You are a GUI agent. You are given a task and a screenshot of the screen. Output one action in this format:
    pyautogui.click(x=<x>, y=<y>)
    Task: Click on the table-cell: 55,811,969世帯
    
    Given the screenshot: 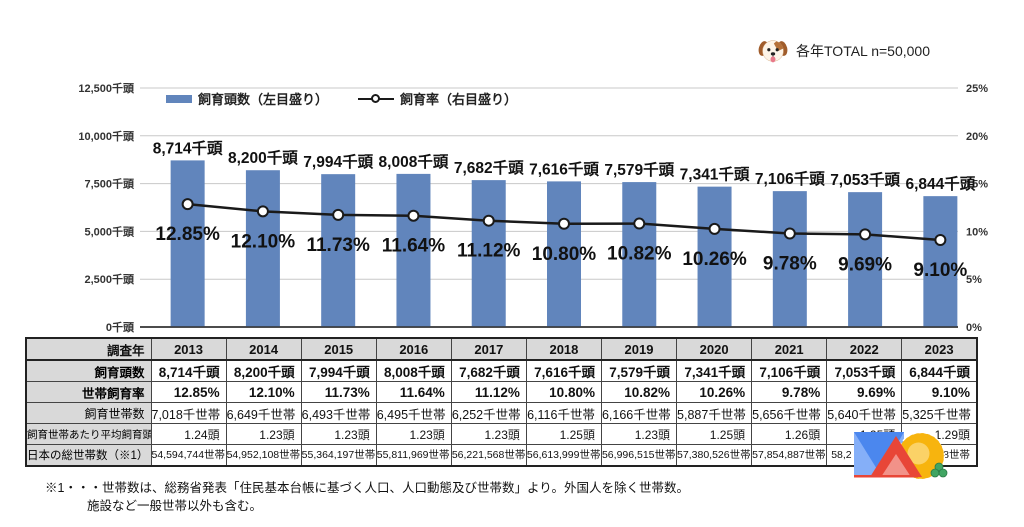 What is the action you would take?
    pyautogui.click(x=413, y=455)
    